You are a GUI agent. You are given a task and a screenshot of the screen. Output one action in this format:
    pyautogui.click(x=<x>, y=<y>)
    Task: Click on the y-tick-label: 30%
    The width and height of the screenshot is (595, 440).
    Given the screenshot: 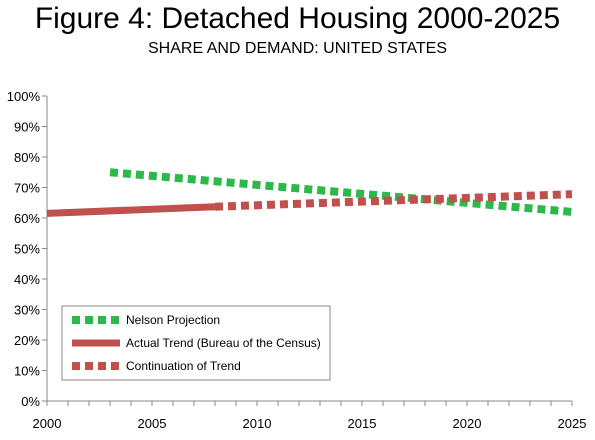 What is the action you would take?
    pyautogui.click(x=27, y=310)
    